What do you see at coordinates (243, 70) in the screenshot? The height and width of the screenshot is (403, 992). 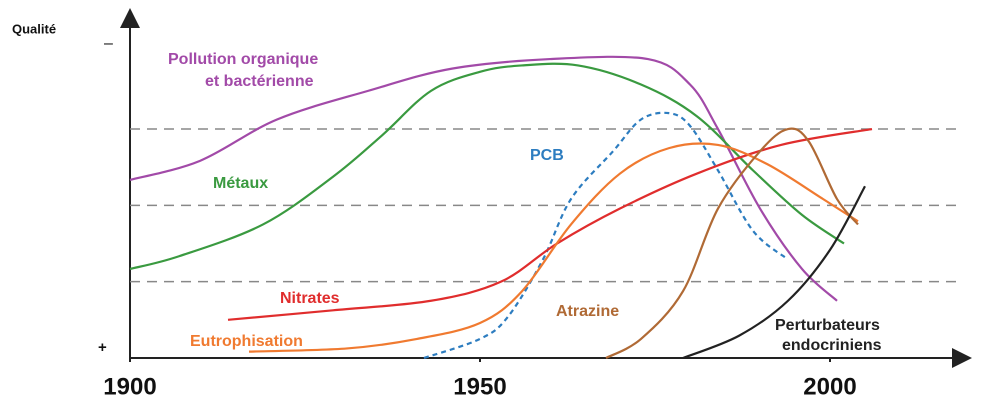 I see `series-label: Pollution organique et bactérienne` at bounding box center [243, 70].